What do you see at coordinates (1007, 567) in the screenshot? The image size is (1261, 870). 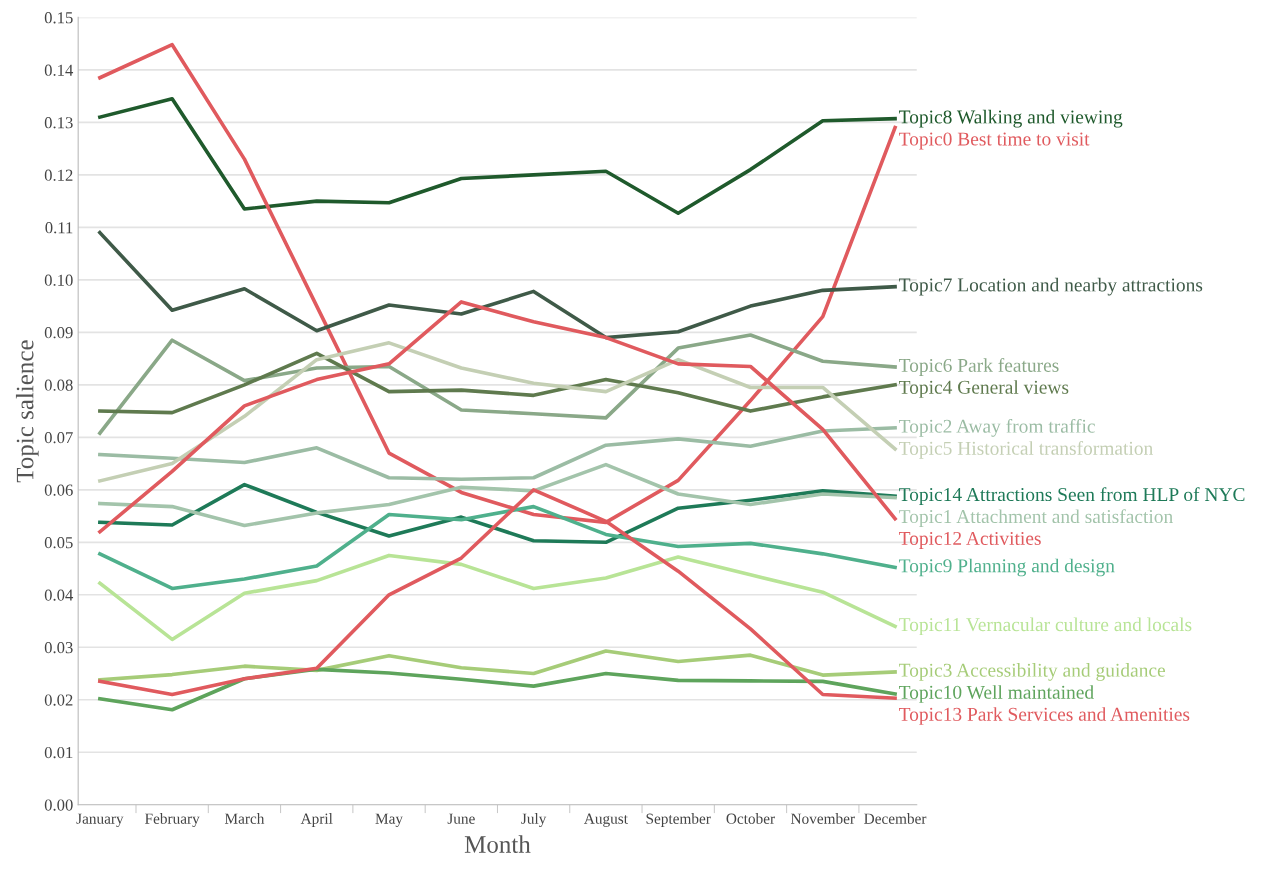 I see `series-label: Topic9 Planning and design` at bounding box center [1007, 567].